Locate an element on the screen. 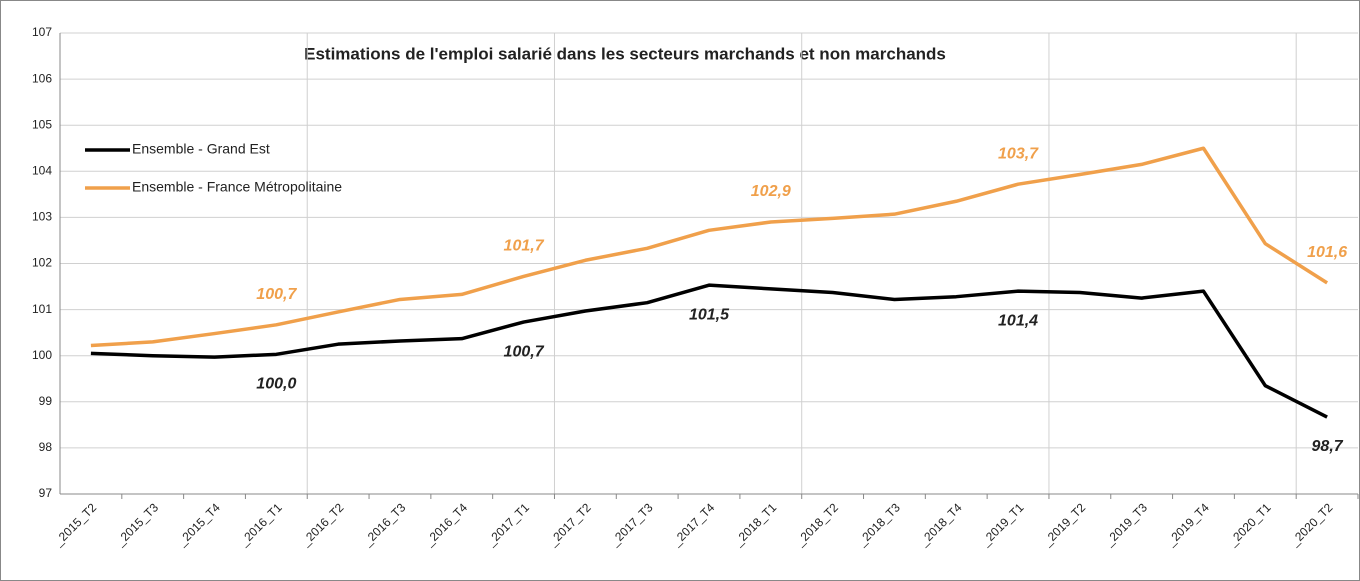 This screenshot has width=1360, height=581. y-tick-label: 97 is located at coordinates (46, 493).